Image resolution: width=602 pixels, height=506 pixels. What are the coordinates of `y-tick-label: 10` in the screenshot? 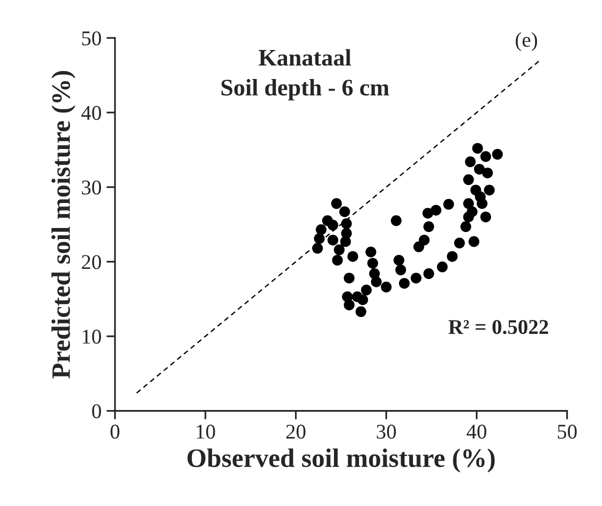 It's located at (91, 337).